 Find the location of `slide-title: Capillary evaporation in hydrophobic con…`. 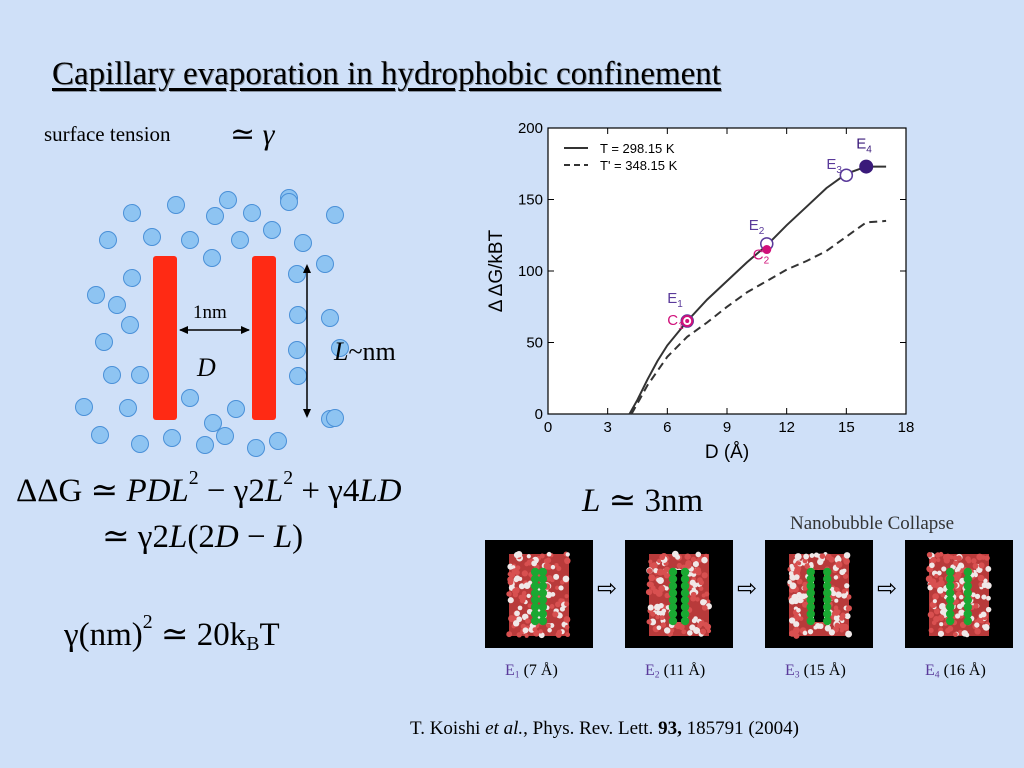

slide-title: Capillary evaporation in hydrophobic con… is located at coordinates (386, 74).